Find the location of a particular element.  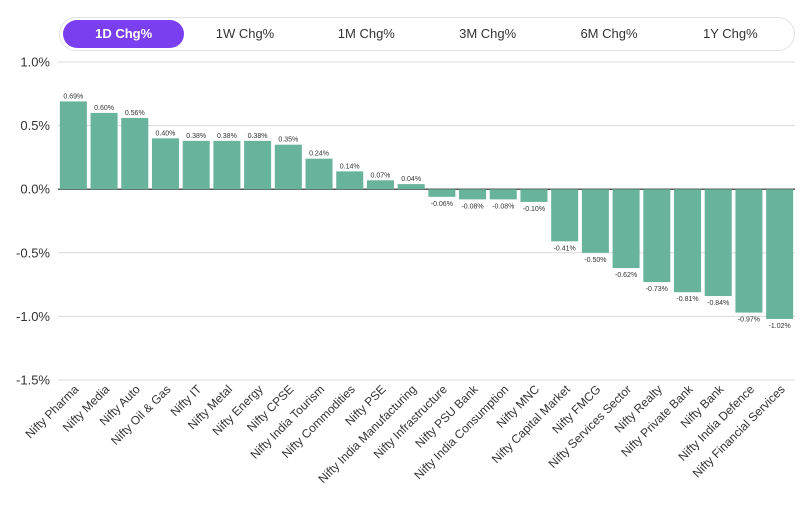

data-label: 0.40% is located at coordinates (166, 133).